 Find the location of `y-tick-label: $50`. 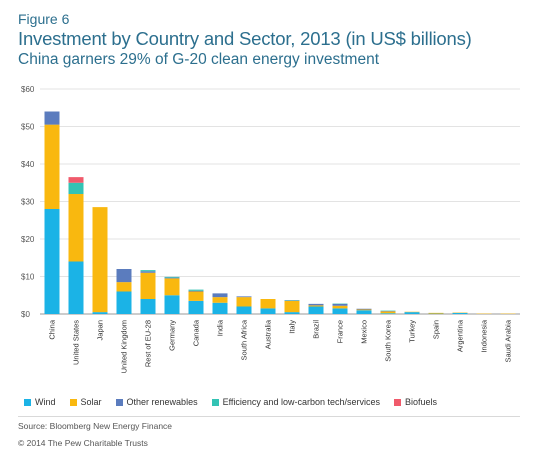

y-tick-label: $50 is located at coordinates (28, 127).